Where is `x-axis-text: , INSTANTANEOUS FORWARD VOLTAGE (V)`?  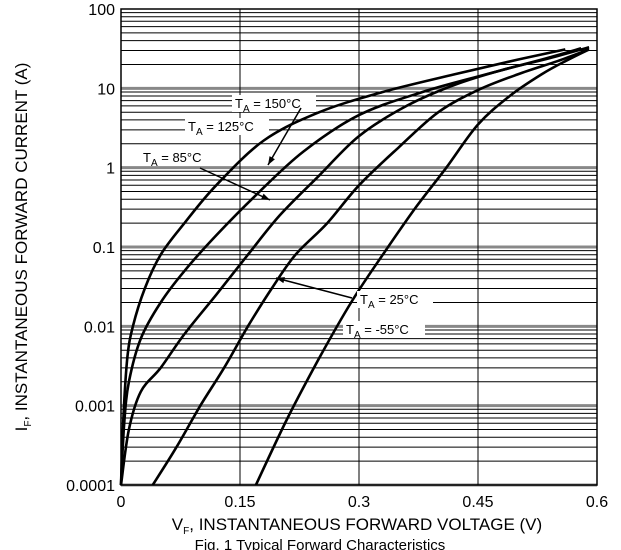 x-axis-text: , INSTANTANEOUS FORWARD VOLTAGE (V) is located at coordinates (365, 524).